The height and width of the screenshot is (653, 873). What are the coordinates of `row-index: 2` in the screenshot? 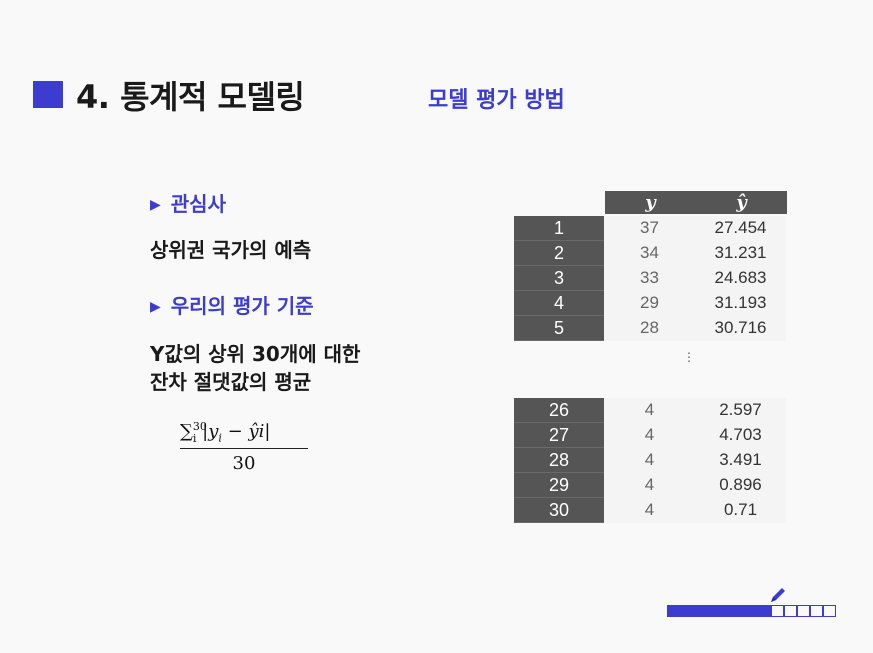 It's located at (559, 253).